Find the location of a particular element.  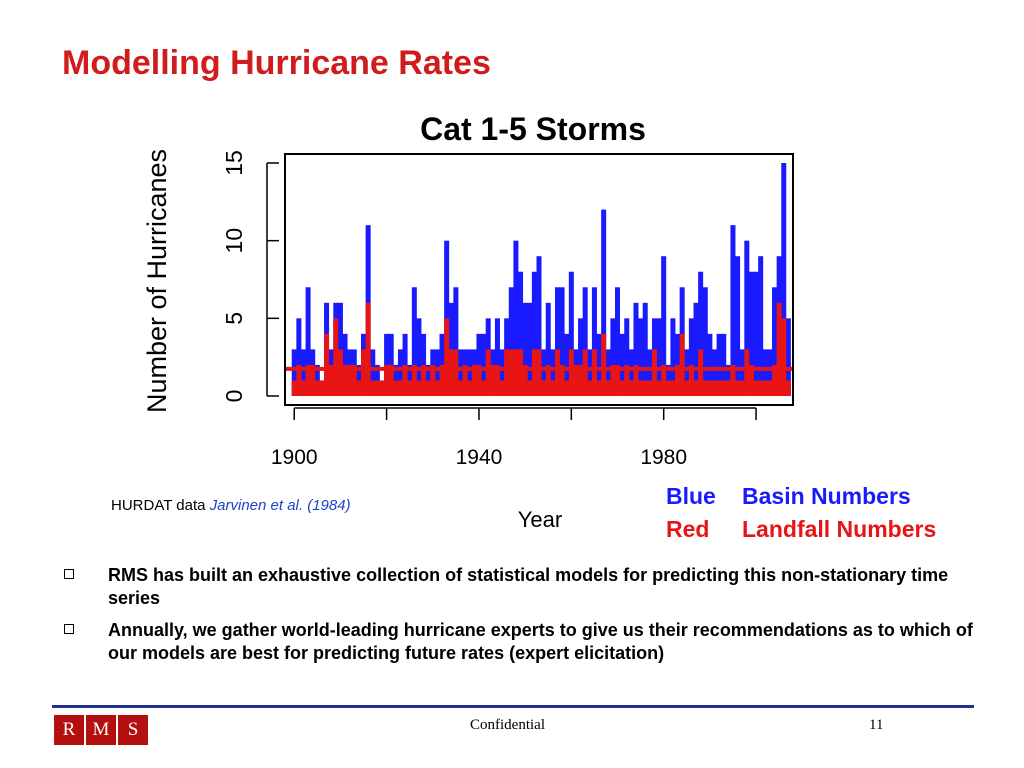

checkbox-bullet-icon is located at coordinates (69, 574).